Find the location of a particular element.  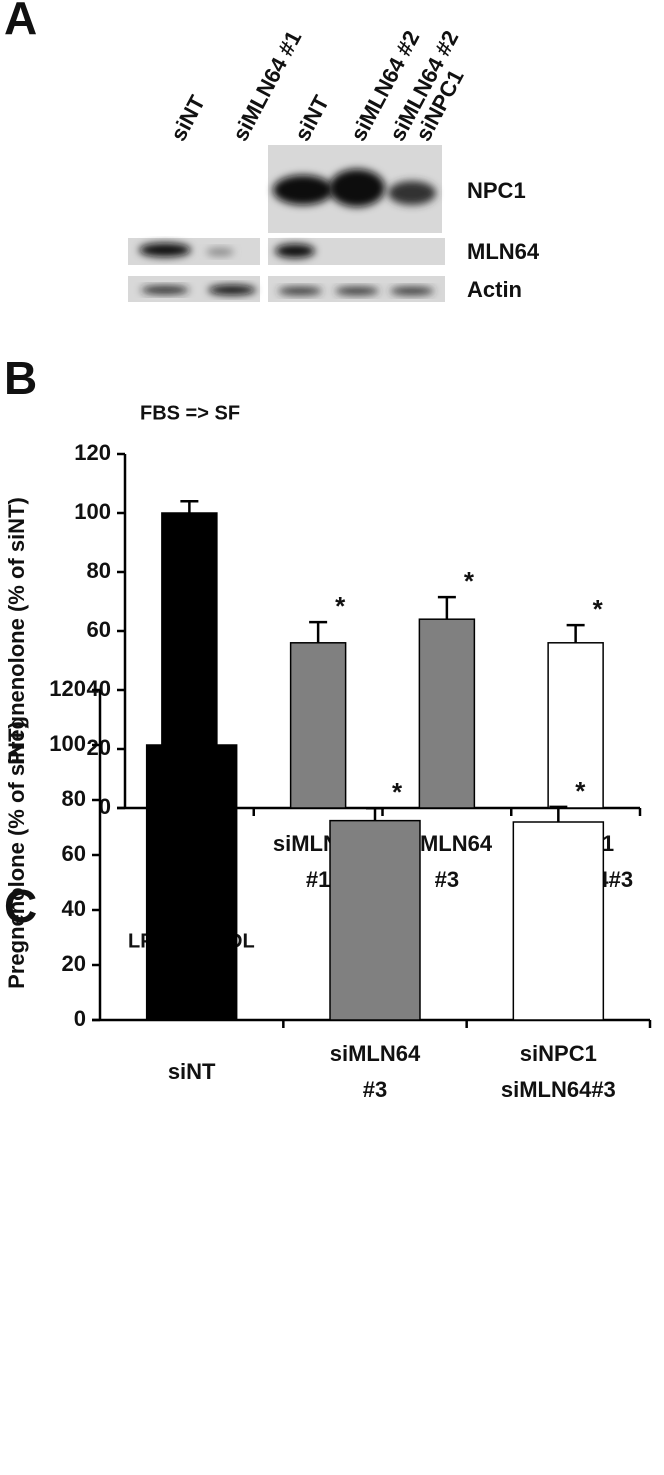

band-label: NPC1 is located at coordinates (496, 190).